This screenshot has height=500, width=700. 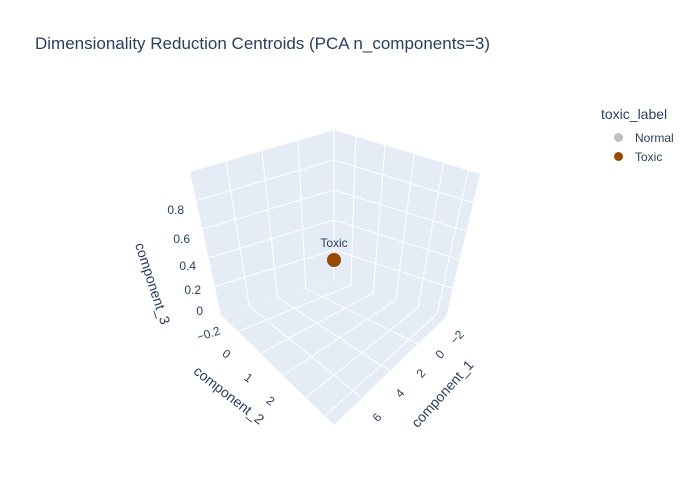 What do you see at coordinates (618, 156) in the screenshot?
I see `legend-swatch-toxic` at bounding box center [618, 156].